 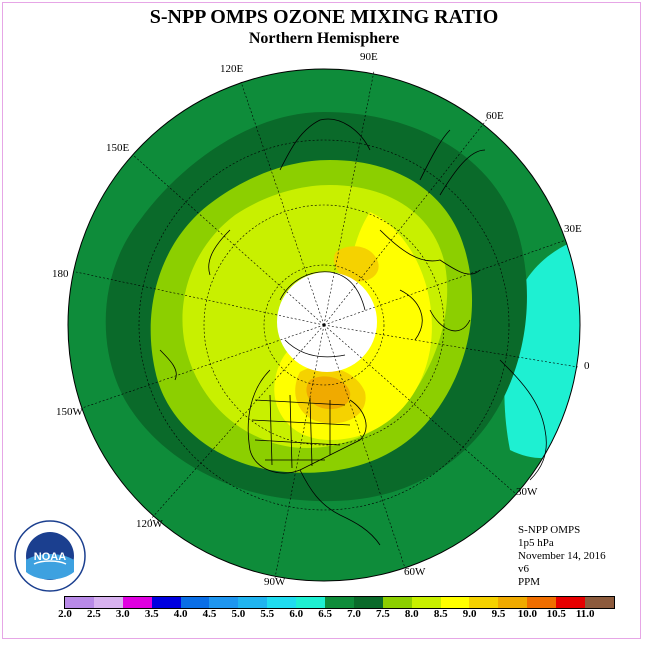 What do you see at coordinates (151, 614) in the screenshot?
I see `colorbar-tick-label: 3.5` at bounding box center [151, 614].